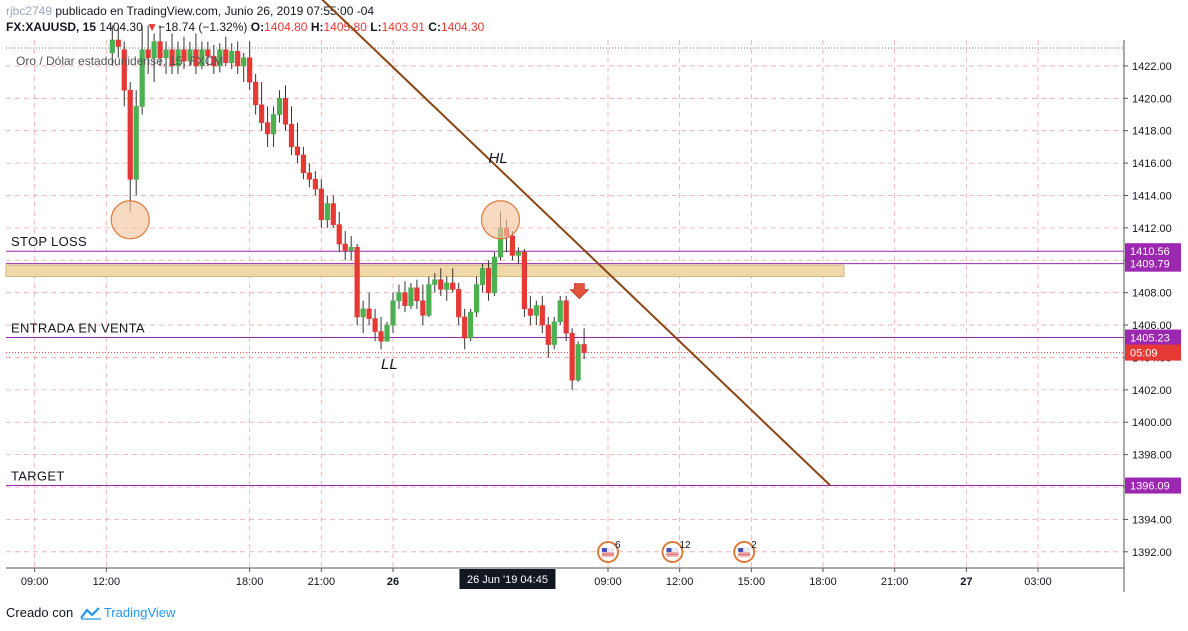  I want to click on event-flag-icon: 12, so click(676, 551).